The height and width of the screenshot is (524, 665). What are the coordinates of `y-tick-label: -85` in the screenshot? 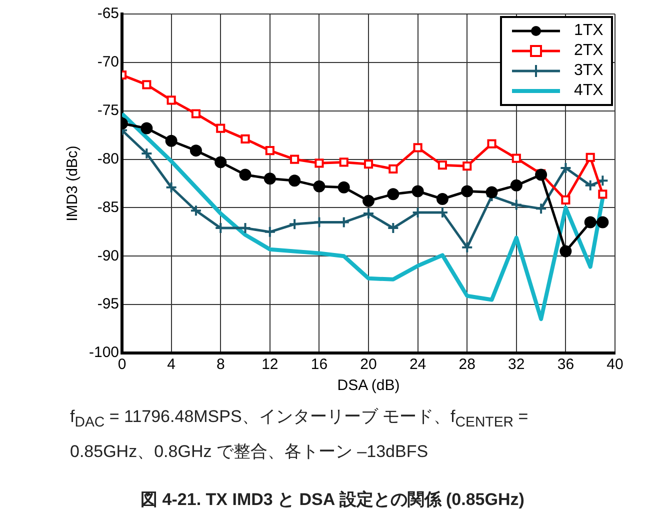 It's located at (108, 207).